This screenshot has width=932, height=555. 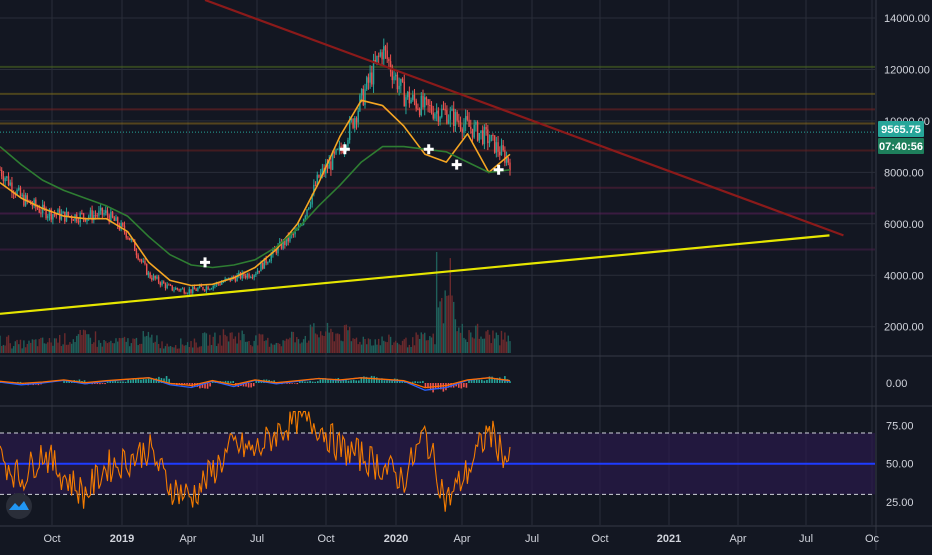 I want to click on x-tick-label: 2021, so click(x=669, y=539).